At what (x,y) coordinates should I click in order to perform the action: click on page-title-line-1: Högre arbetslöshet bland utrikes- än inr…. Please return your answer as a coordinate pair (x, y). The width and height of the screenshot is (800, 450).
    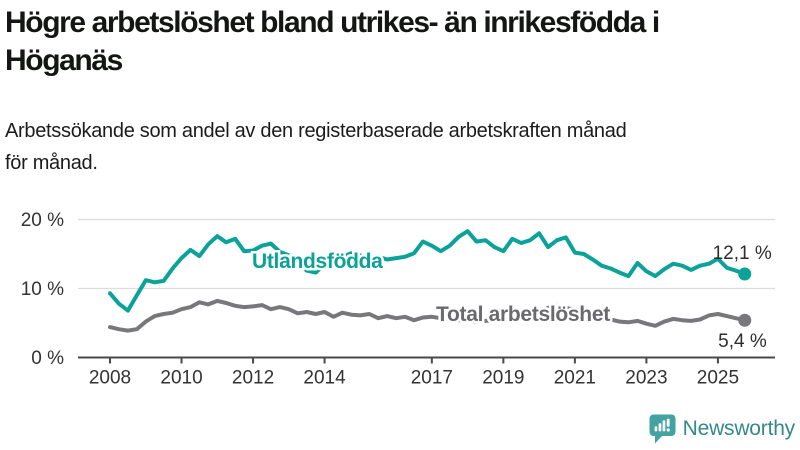
    Looking at the image, I should click on (332, 22).